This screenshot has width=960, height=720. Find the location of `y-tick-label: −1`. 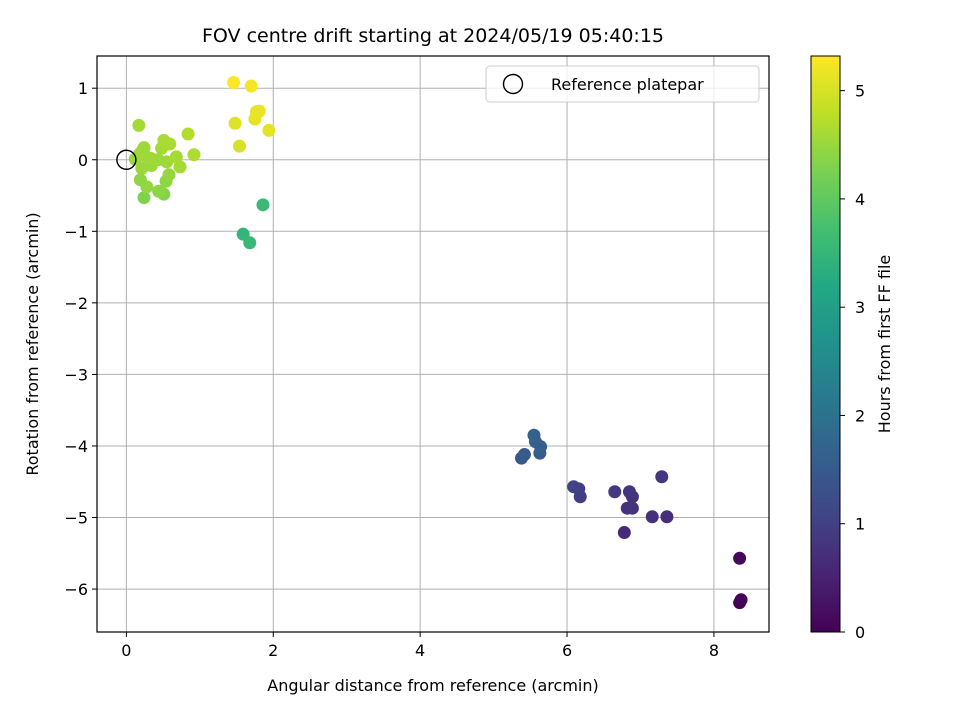

y-tick-label: −1 is located at coordinates (76, 231).